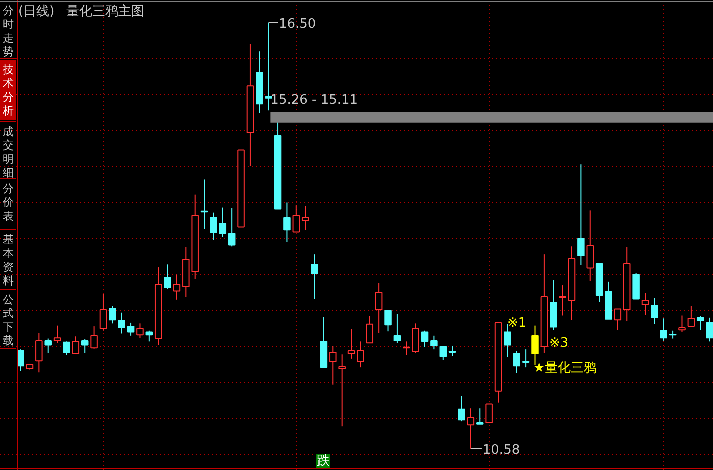 This screenshot has height=470, width=713. I want to click on band-label: 15.26 - 15.11, so click(314, 100).